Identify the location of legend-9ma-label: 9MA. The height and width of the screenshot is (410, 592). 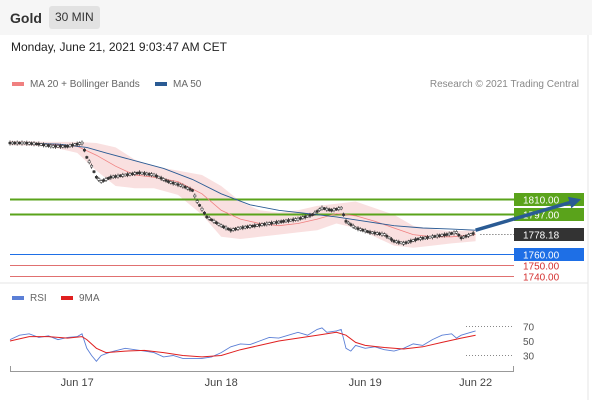
(89, 298).